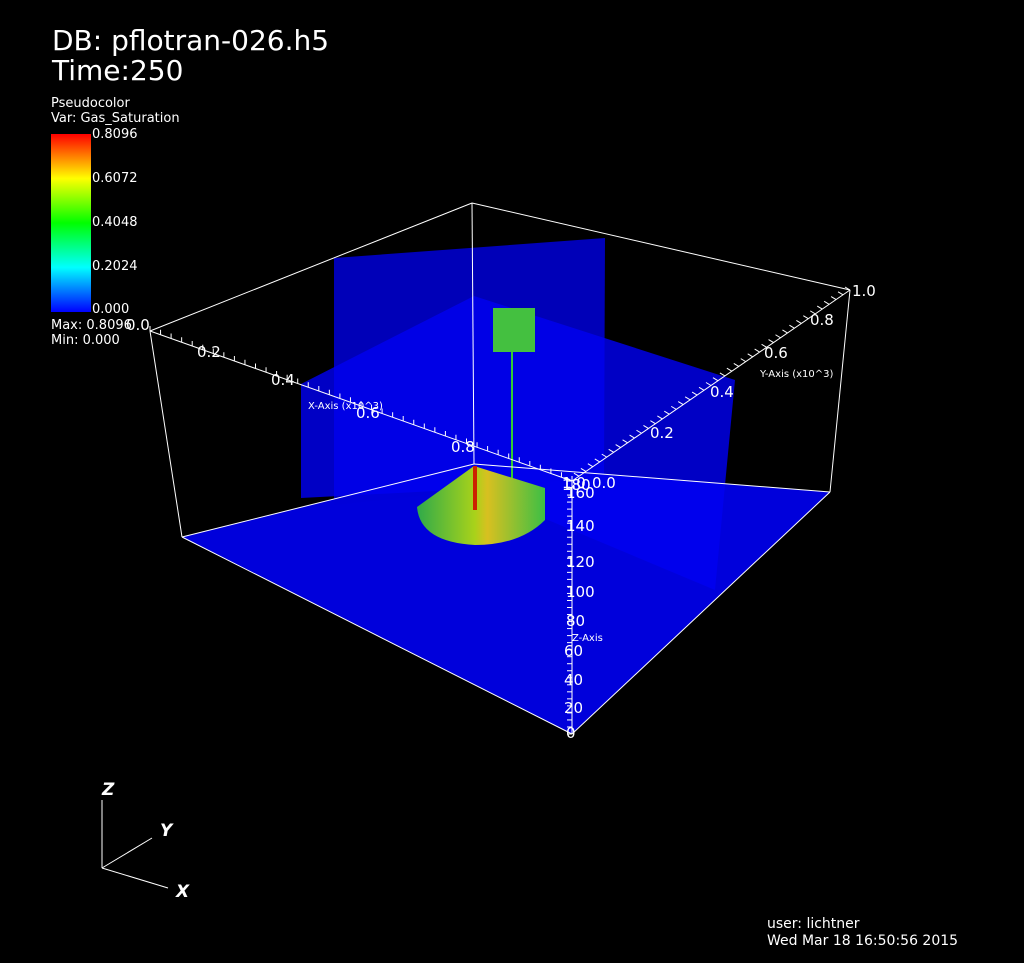 This screenshot has width=1024, height=963. I want to click on z-tick-label: 60, so click(573, 651).